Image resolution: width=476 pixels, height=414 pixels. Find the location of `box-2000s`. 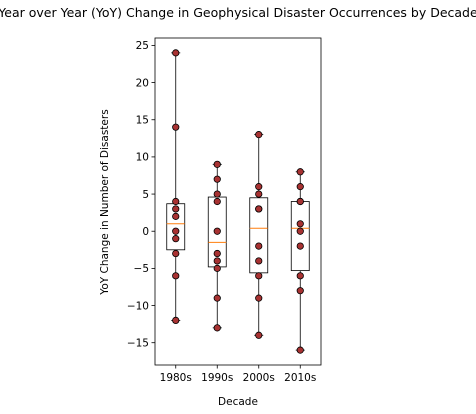

box-2000s is located at coordinates (259, 235).